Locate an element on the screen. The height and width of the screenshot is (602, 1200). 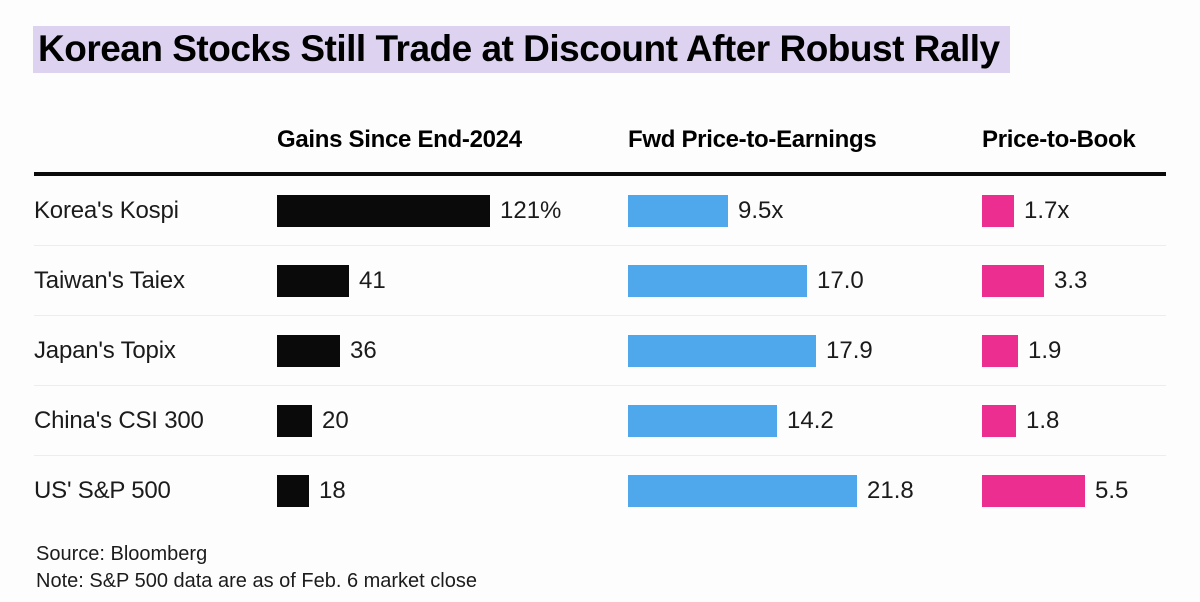
gains-cell: 121% is located at coordinates (452, 210).